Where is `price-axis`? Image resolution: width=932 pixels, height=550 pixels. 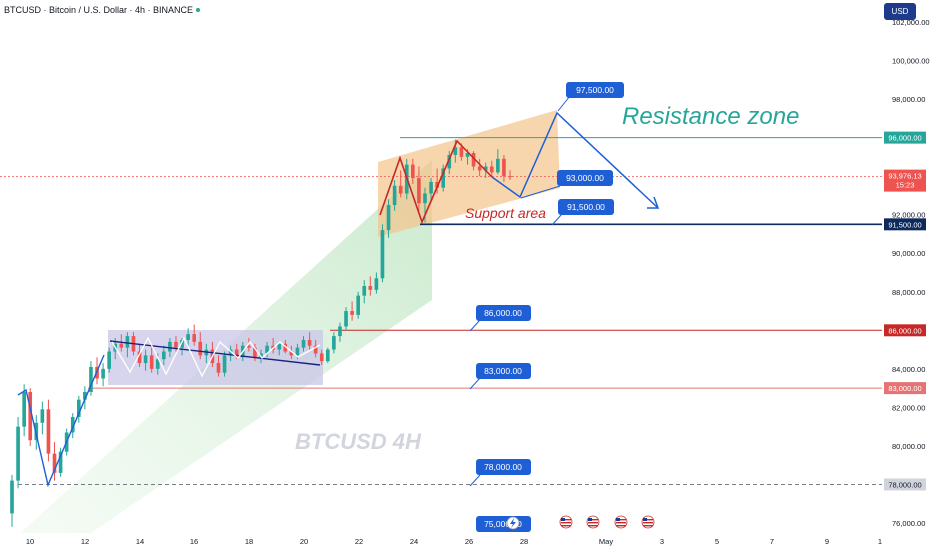
price-axis is located at coordinates (907, 275).